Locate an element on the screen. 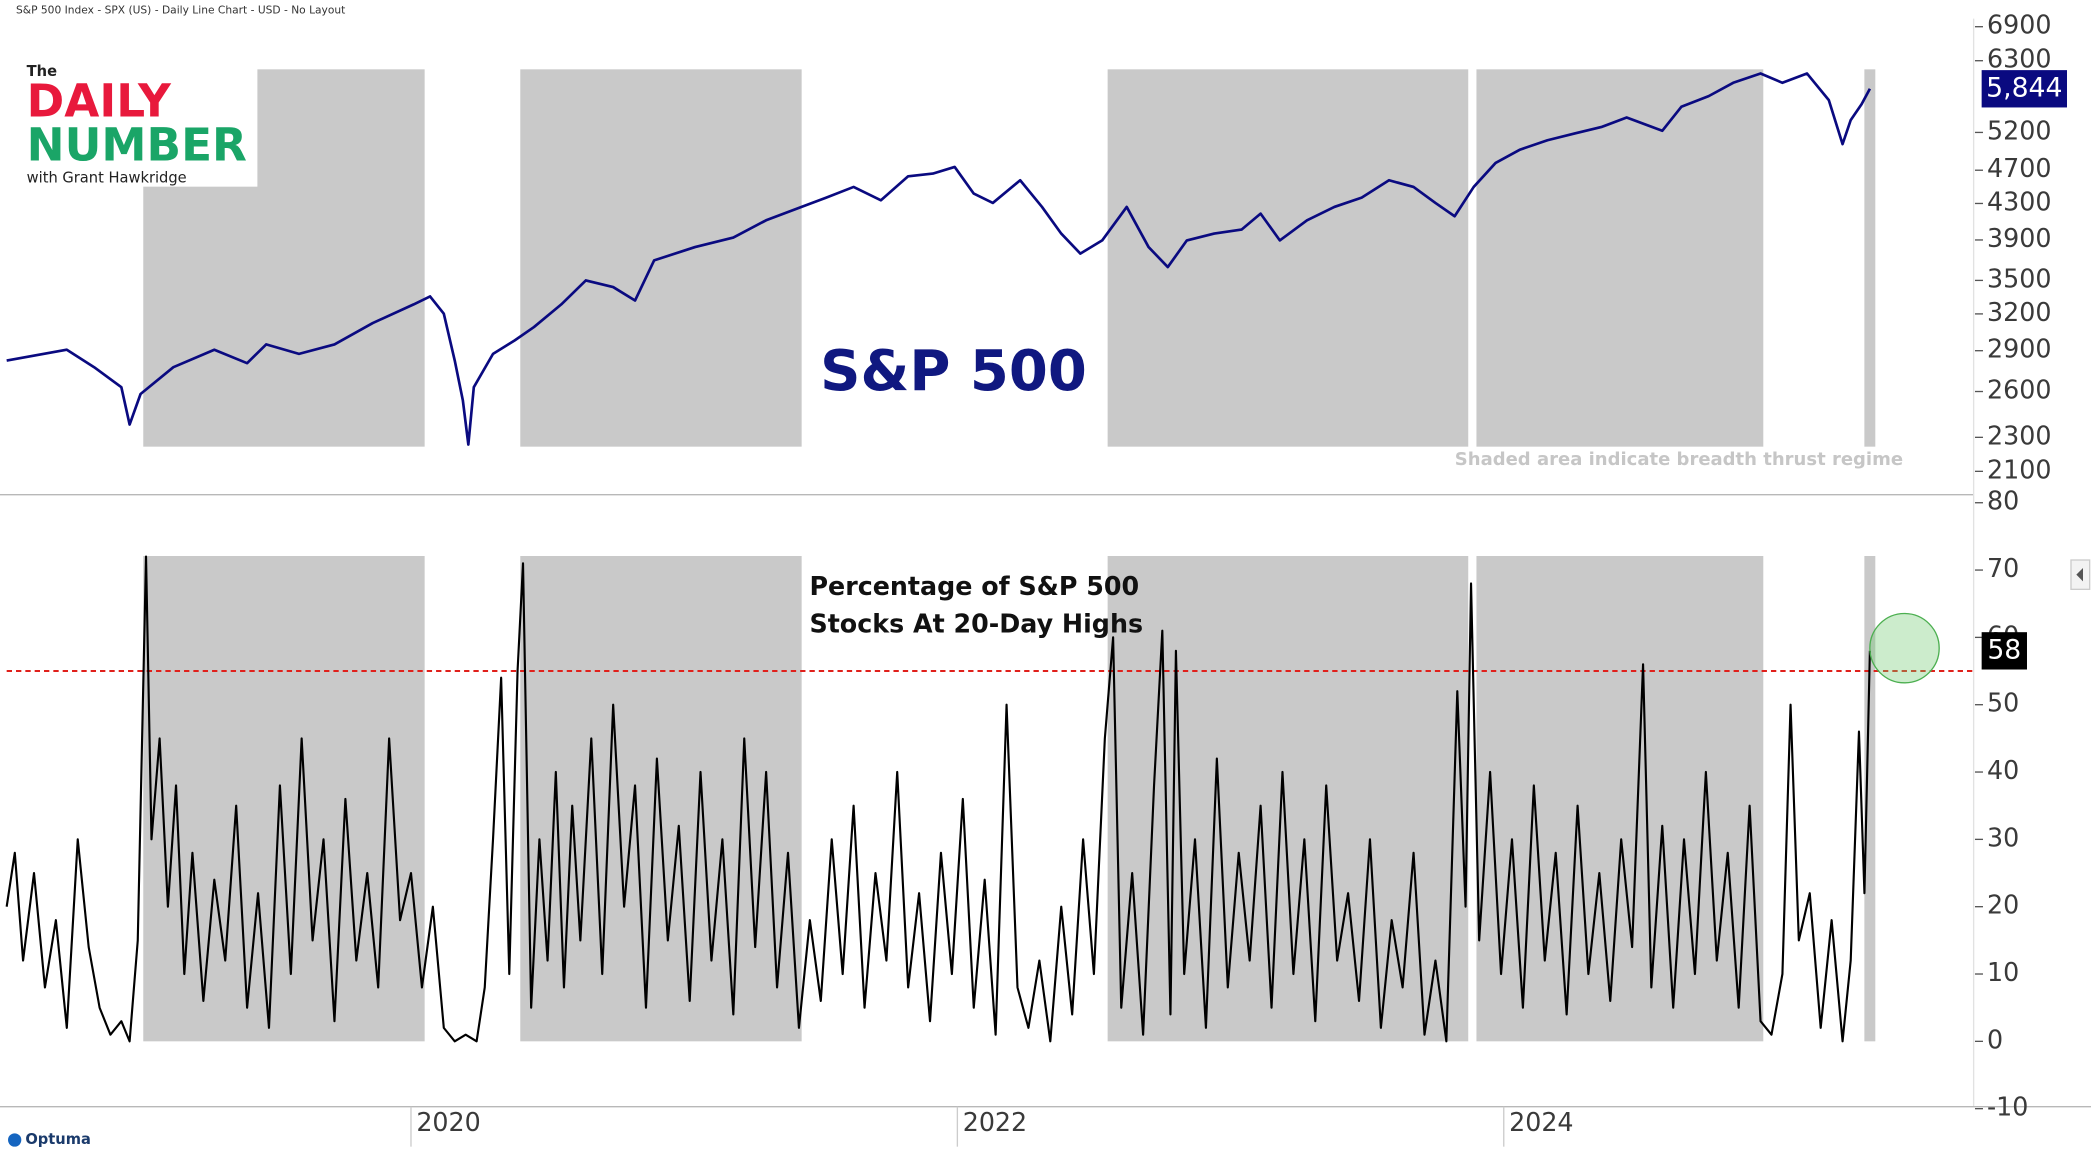 The width and height of the screenshot is (2091, 1152). y-tick-label: 2300 is located at coordinates (2019, 435).